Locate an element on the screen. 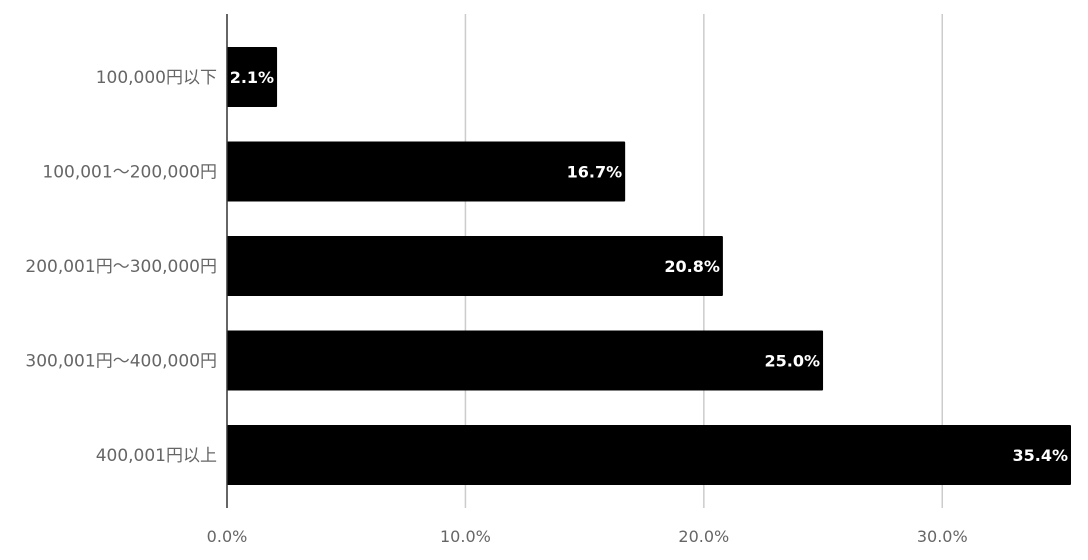 The height and width of the screenshot is (560, 1088). data-label: 16.7% is located at coordinates (595, 172).